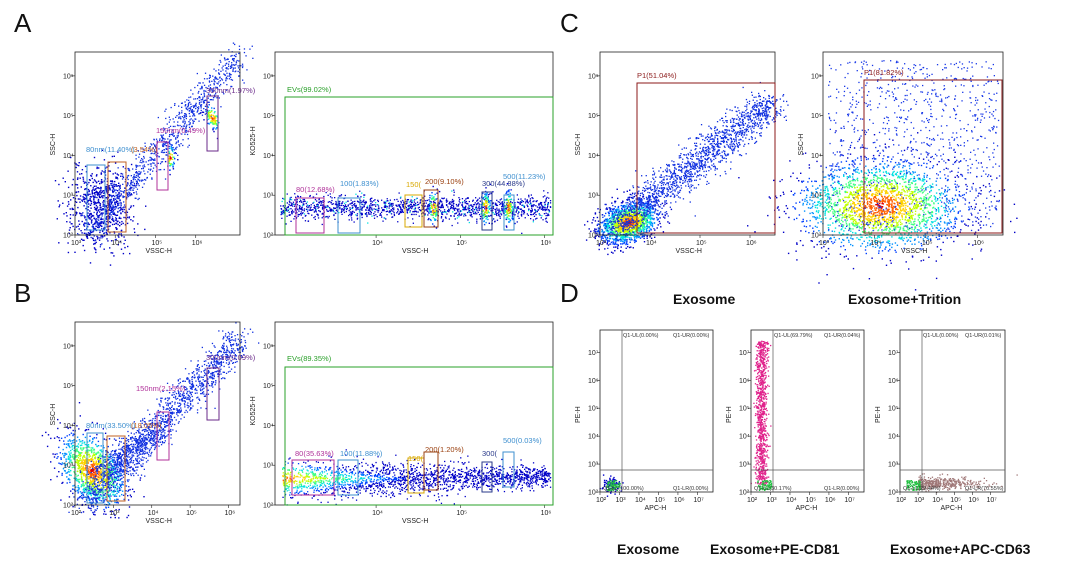 The width and height of the screenshot is (1080, 567). What do you see at coordinates (111, 425) in the screenshot?
I see `gate-label: 80nm(33.50%)` at bounding box center [111, 425].